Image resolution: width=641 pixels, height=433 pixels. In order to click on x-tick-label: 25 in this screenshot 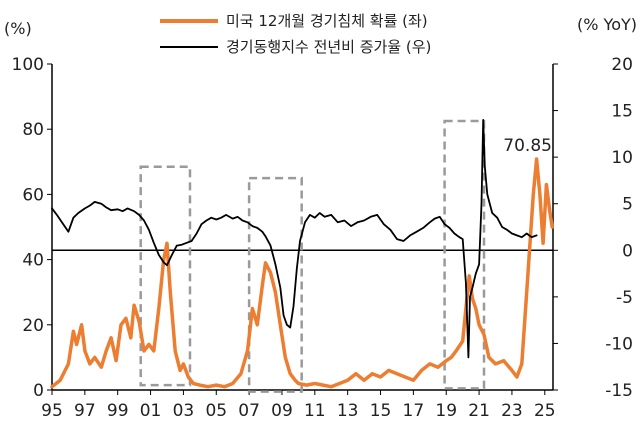, I will do `click(545, 411)`.